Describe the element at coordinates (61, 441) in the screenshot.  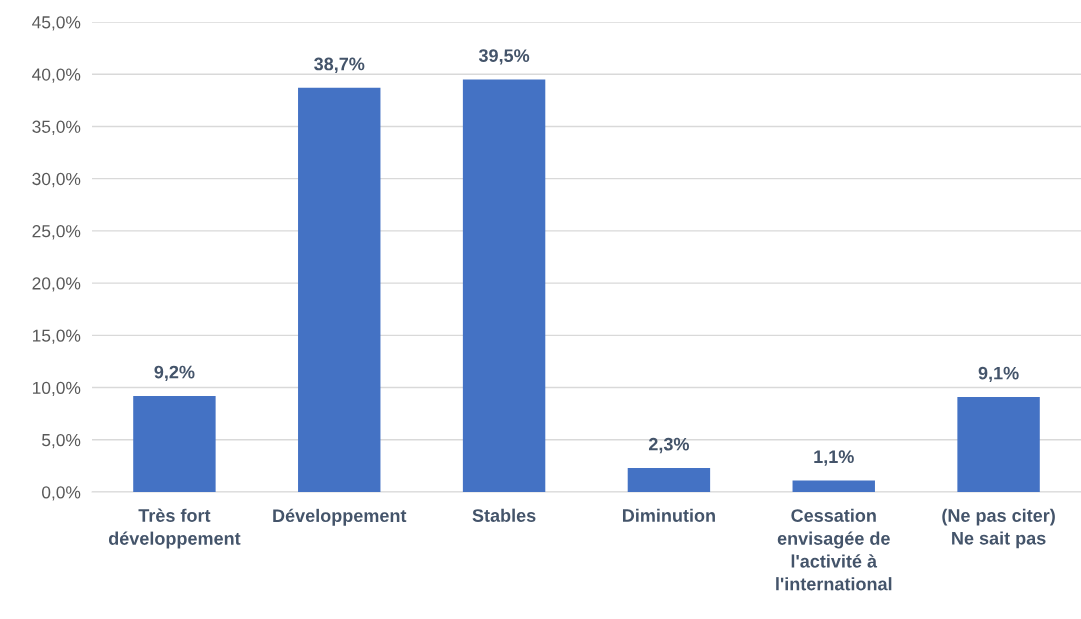
I see `y-tick-label: 5,0%` at that location.